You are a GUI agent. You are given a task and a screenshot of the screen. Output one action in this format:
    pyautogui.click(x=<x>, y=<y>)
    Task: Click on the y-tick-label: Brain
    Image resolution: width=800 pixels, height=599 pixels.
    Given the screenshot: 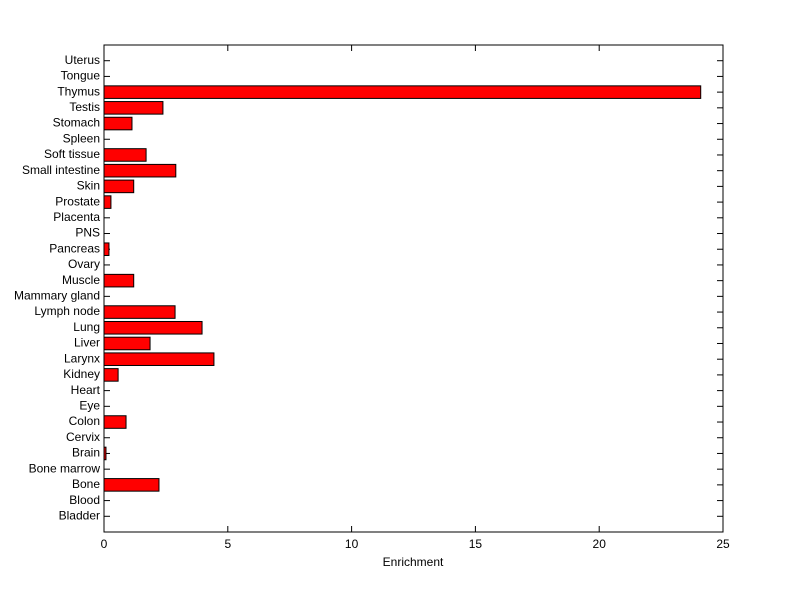 What is the action you would take?
    pyautogui.click(x=86, y=453)
    